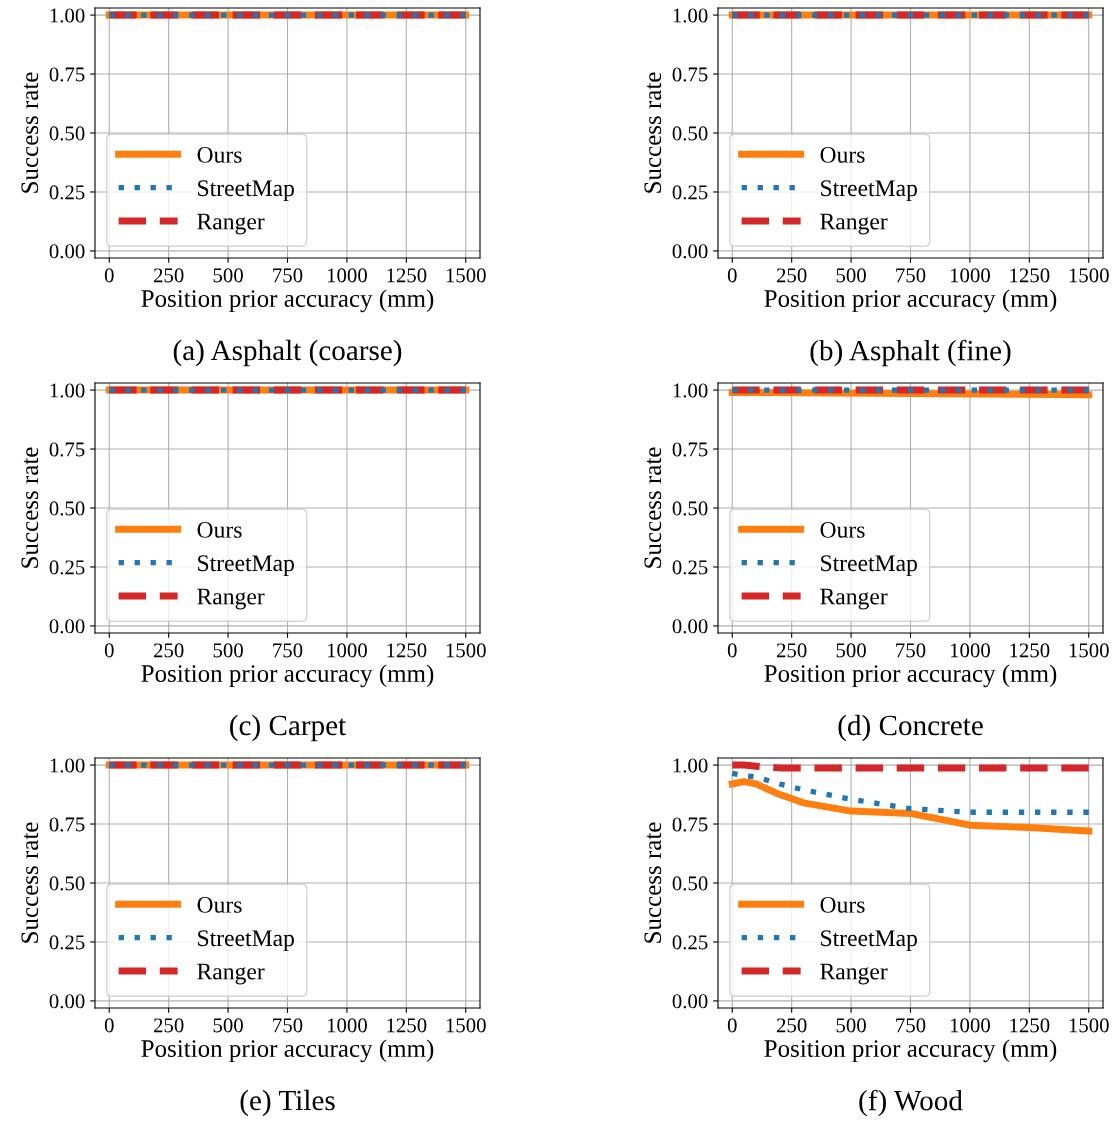 This screenshot has height=1121, width=1118. What do you see at coordinates (287, 353) in the screenshot?
I see `text: (a) Asphalt (coarse)` at bounding box center [287, 353].